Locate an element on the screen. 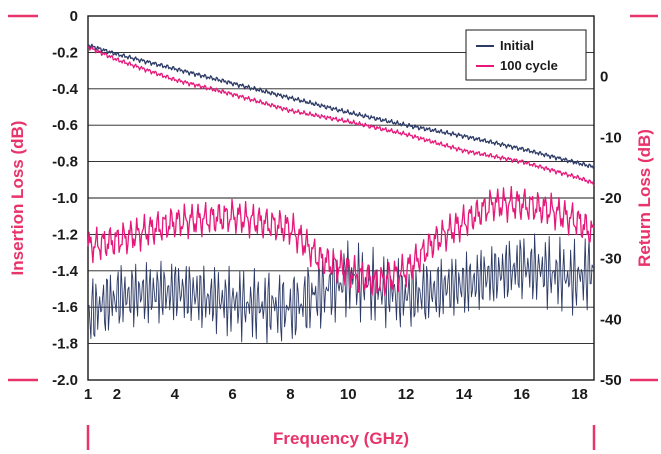 Image resolution: width=661 pixels, height=454 pixels. y-left-tick-label: -0.2 is located at coordinates (65, 52).